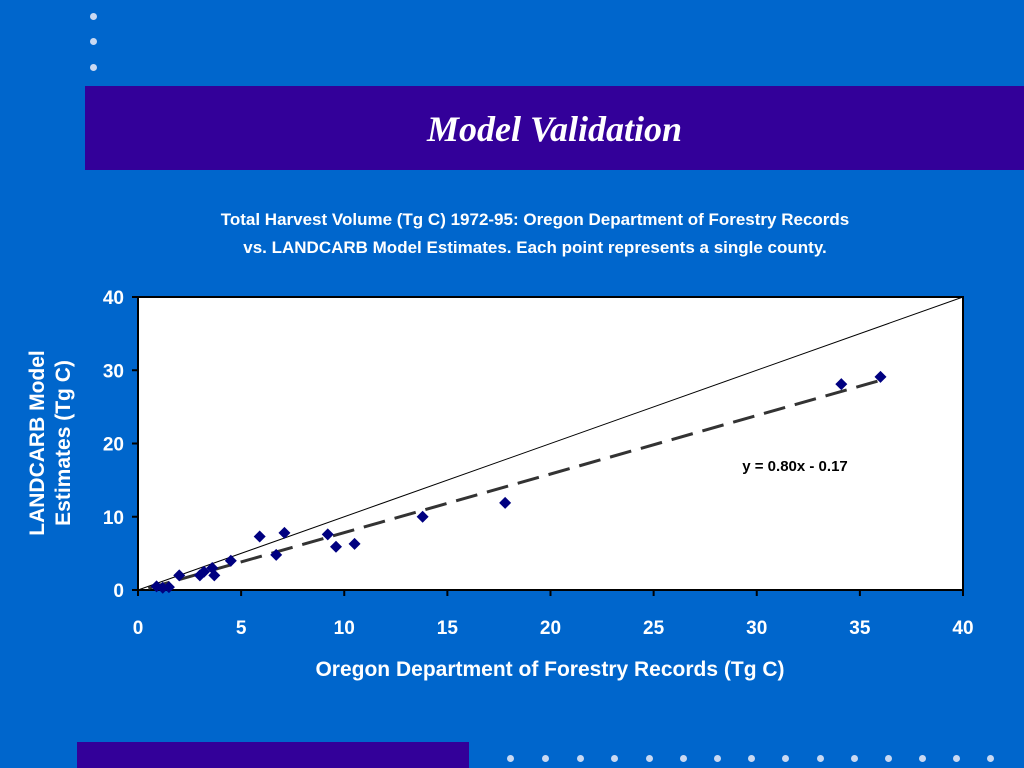  I want to click on title-band: Model Validation, so click(554, 128).